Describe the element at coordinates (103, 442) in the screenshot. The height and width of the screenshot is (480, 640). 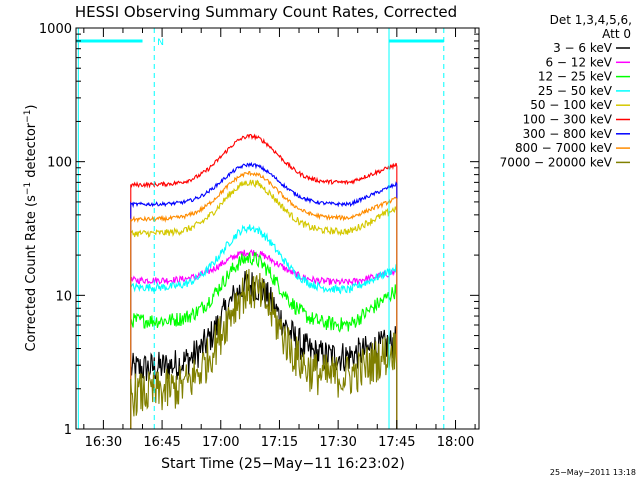
I see `x-tick-label: 16:30` at that location.